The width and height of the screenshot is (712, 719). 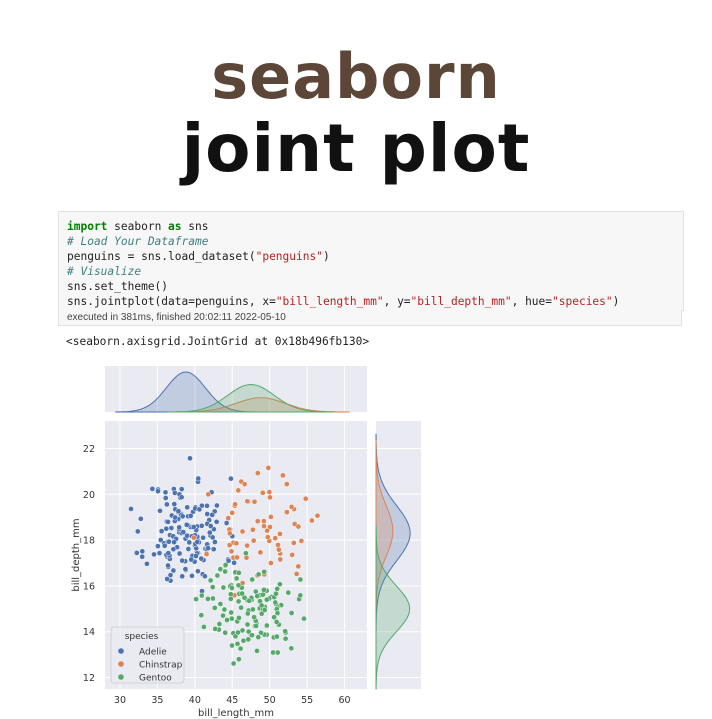 What do you see at coordinates (398, 555) in the screenshot?
I see `right-marginal-background` at bounding box center [398, 555].